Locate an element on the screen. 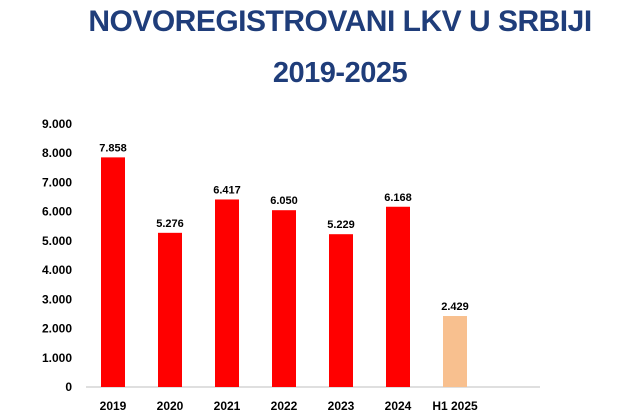 The height and width of the screenshot is (420, 640). x-tick-label: 2024 is located at coordinates (398, 406).